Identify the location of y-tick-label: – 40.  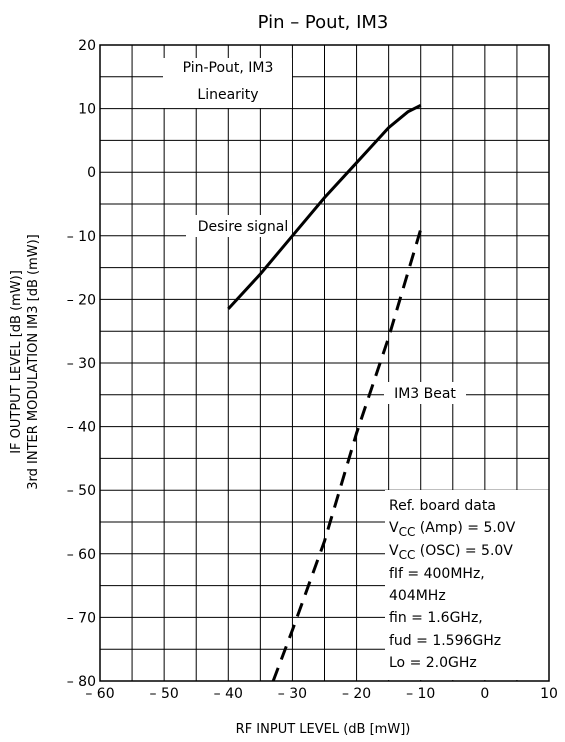
(81, 428).